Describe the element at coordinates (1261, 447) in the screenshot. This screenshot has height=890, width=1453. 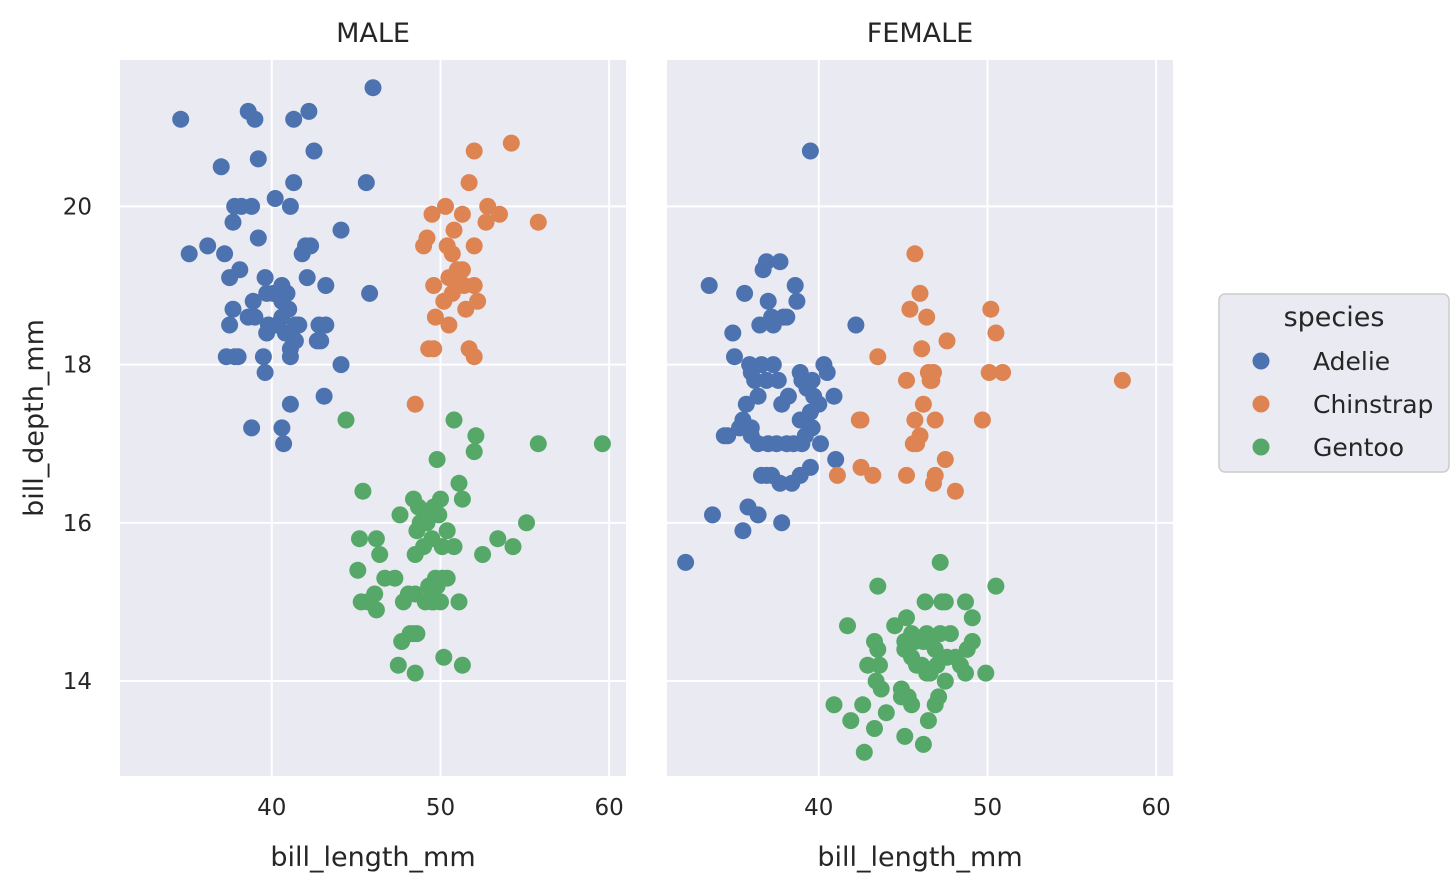
I see `legend-marker-gentoo` at that location.